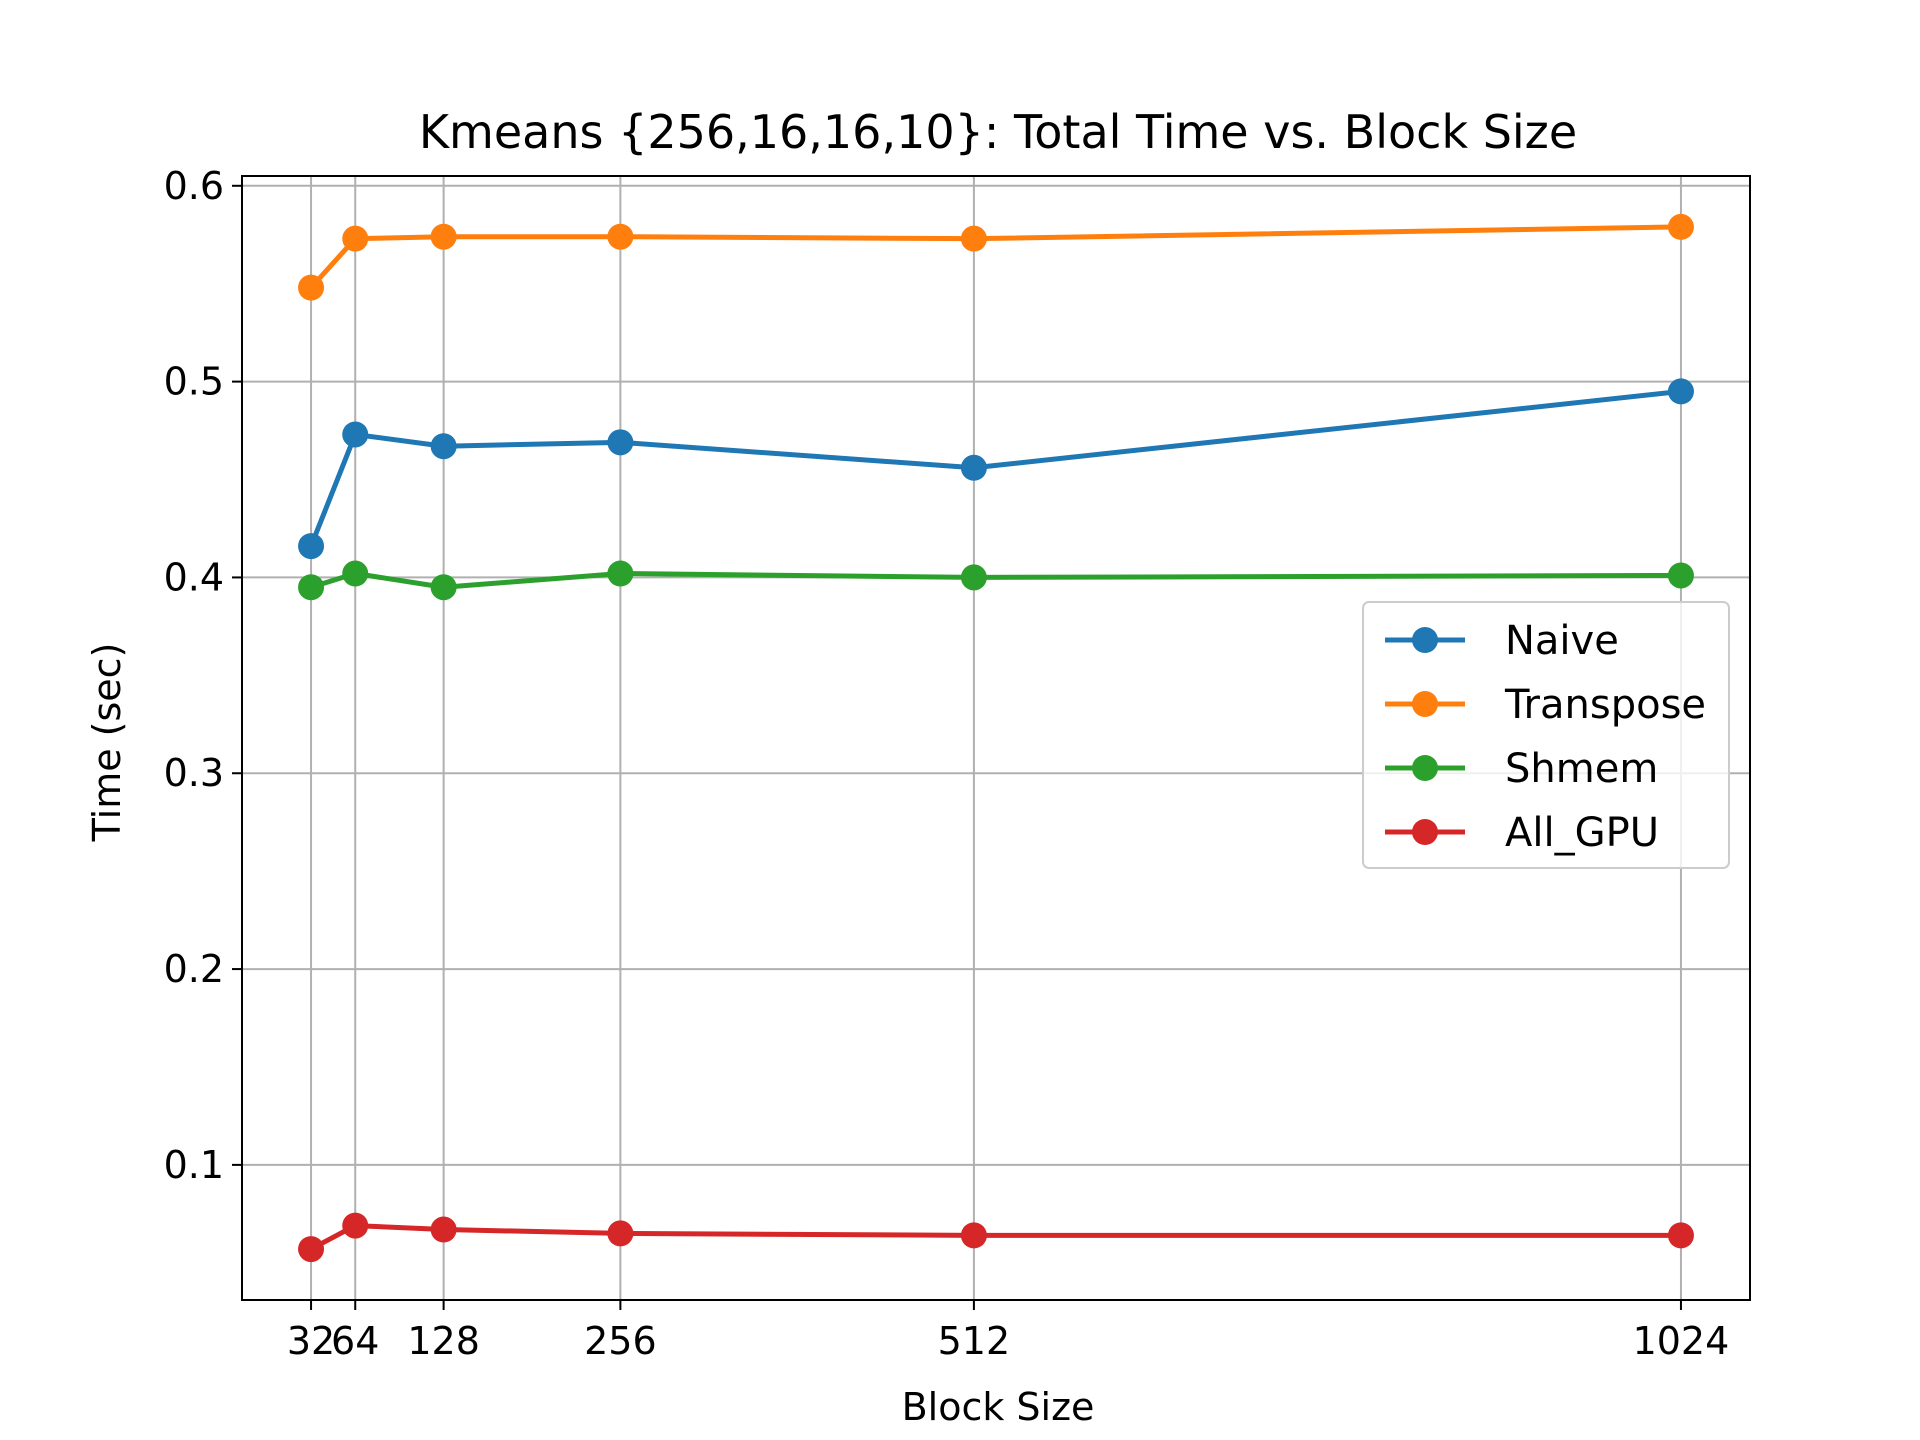 The image size is (1920, 1440). Describe the element at coordinates (1582, 833) in the screenshot. I see `legend-label: All_GPU` at that location.